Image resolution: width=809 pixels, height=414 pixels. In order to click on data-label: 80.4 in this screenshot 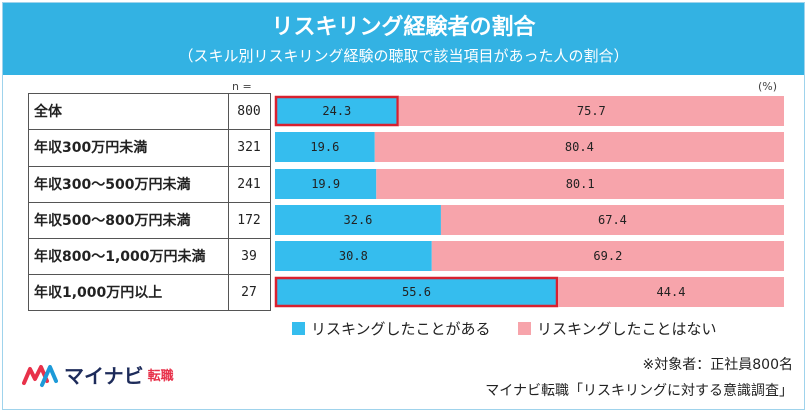, I will do `click(579, 147)`.